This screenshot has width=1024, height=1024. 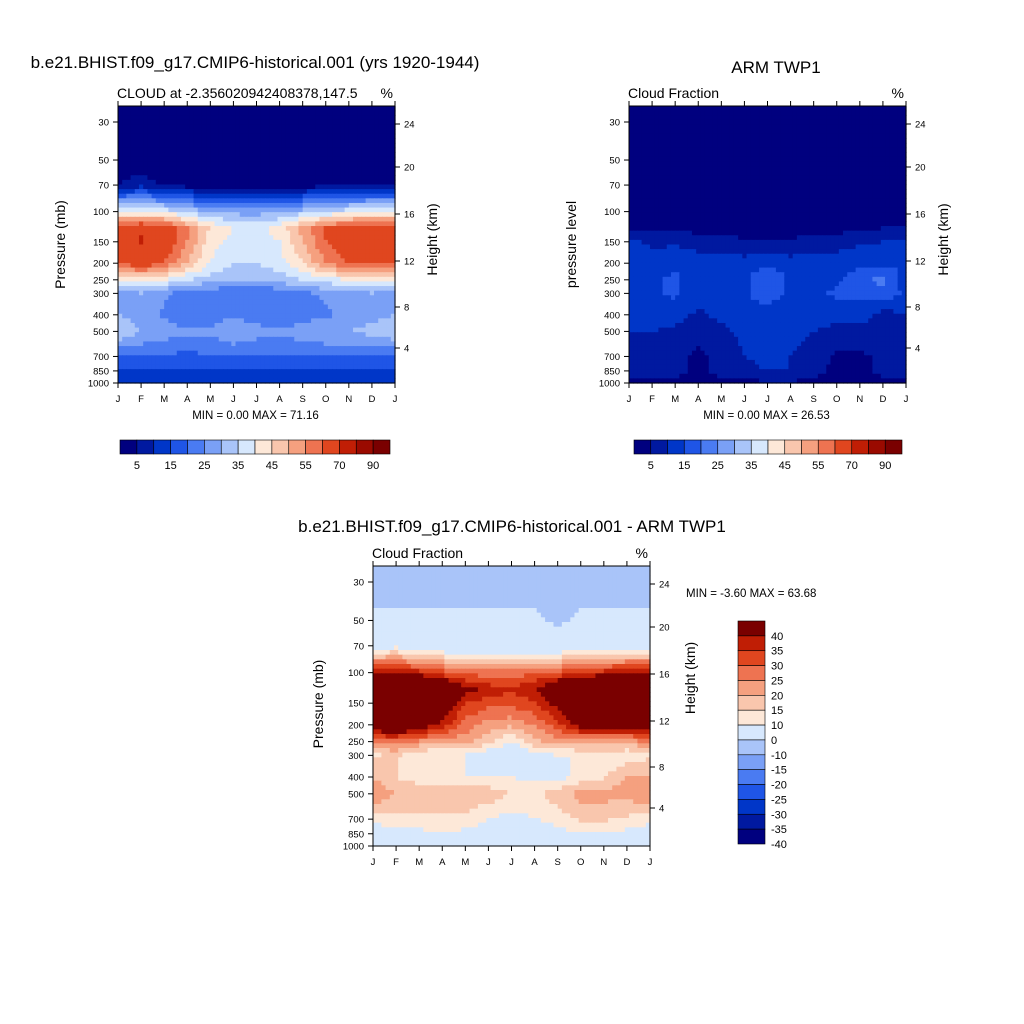 I want to click on month-tick-label: M, so click(x=210, y=399).